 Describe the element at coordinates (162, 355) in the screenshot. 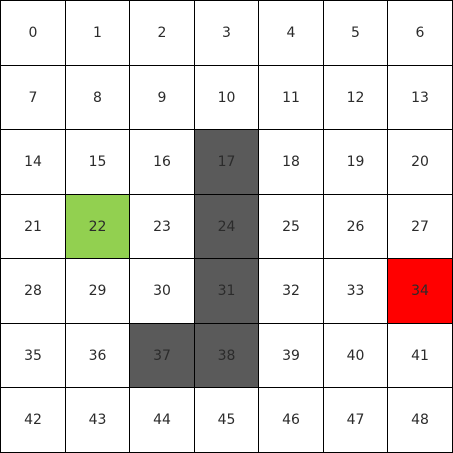

I see `wall-cell: 37` at that location.